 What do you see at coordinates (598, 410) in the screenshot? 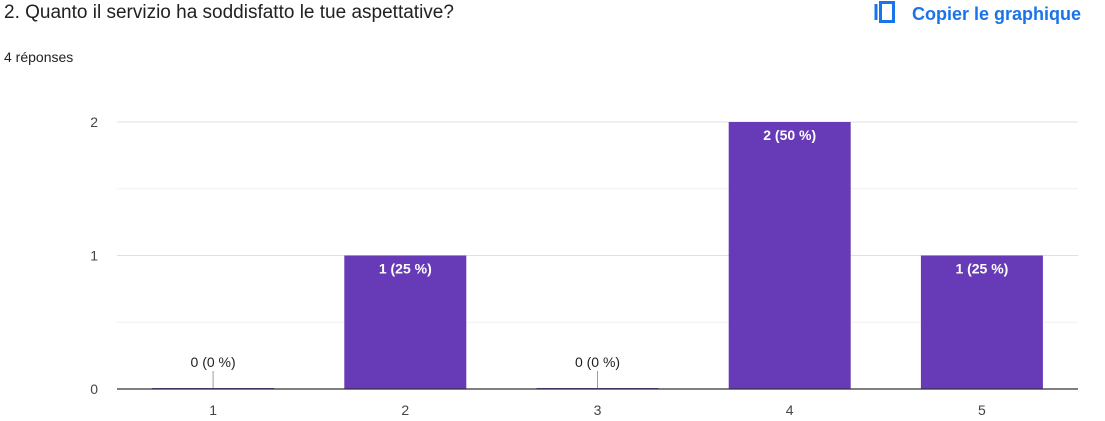
I see `x-tick-label: 3` at bounding box center [598, 410].